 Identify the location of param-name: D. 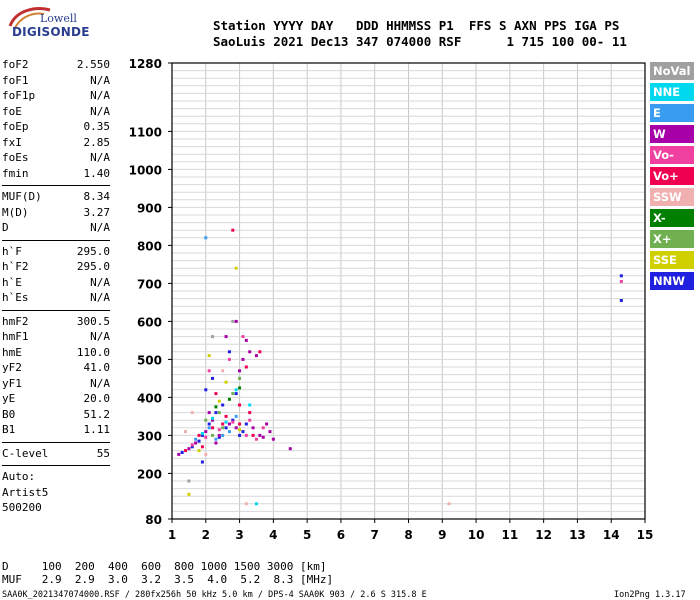
(5, 227).